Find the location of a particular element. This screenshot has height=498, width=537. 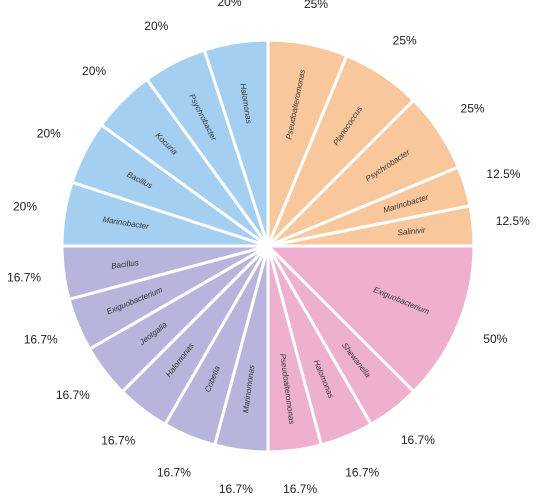

slice-percent-label: 50% is located at coordinates (495, 339).